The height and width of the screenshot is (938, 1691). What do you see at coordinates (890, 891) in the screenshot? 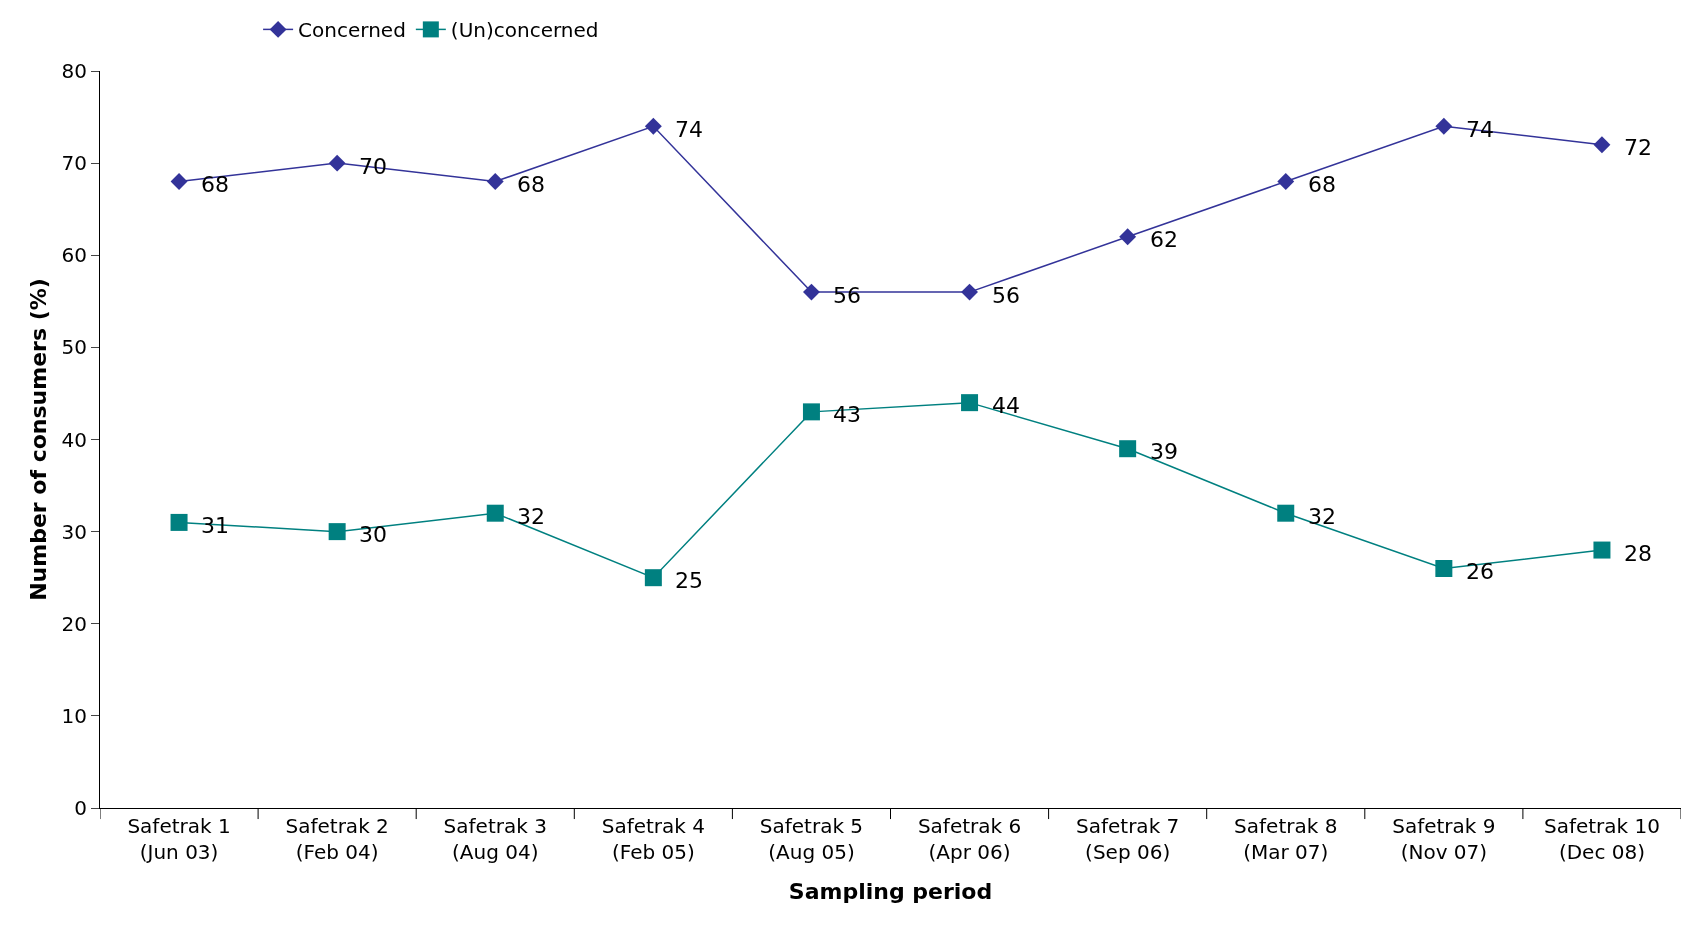
I see `x-axis-title: Sampling period` at bounding box center [890, 891].